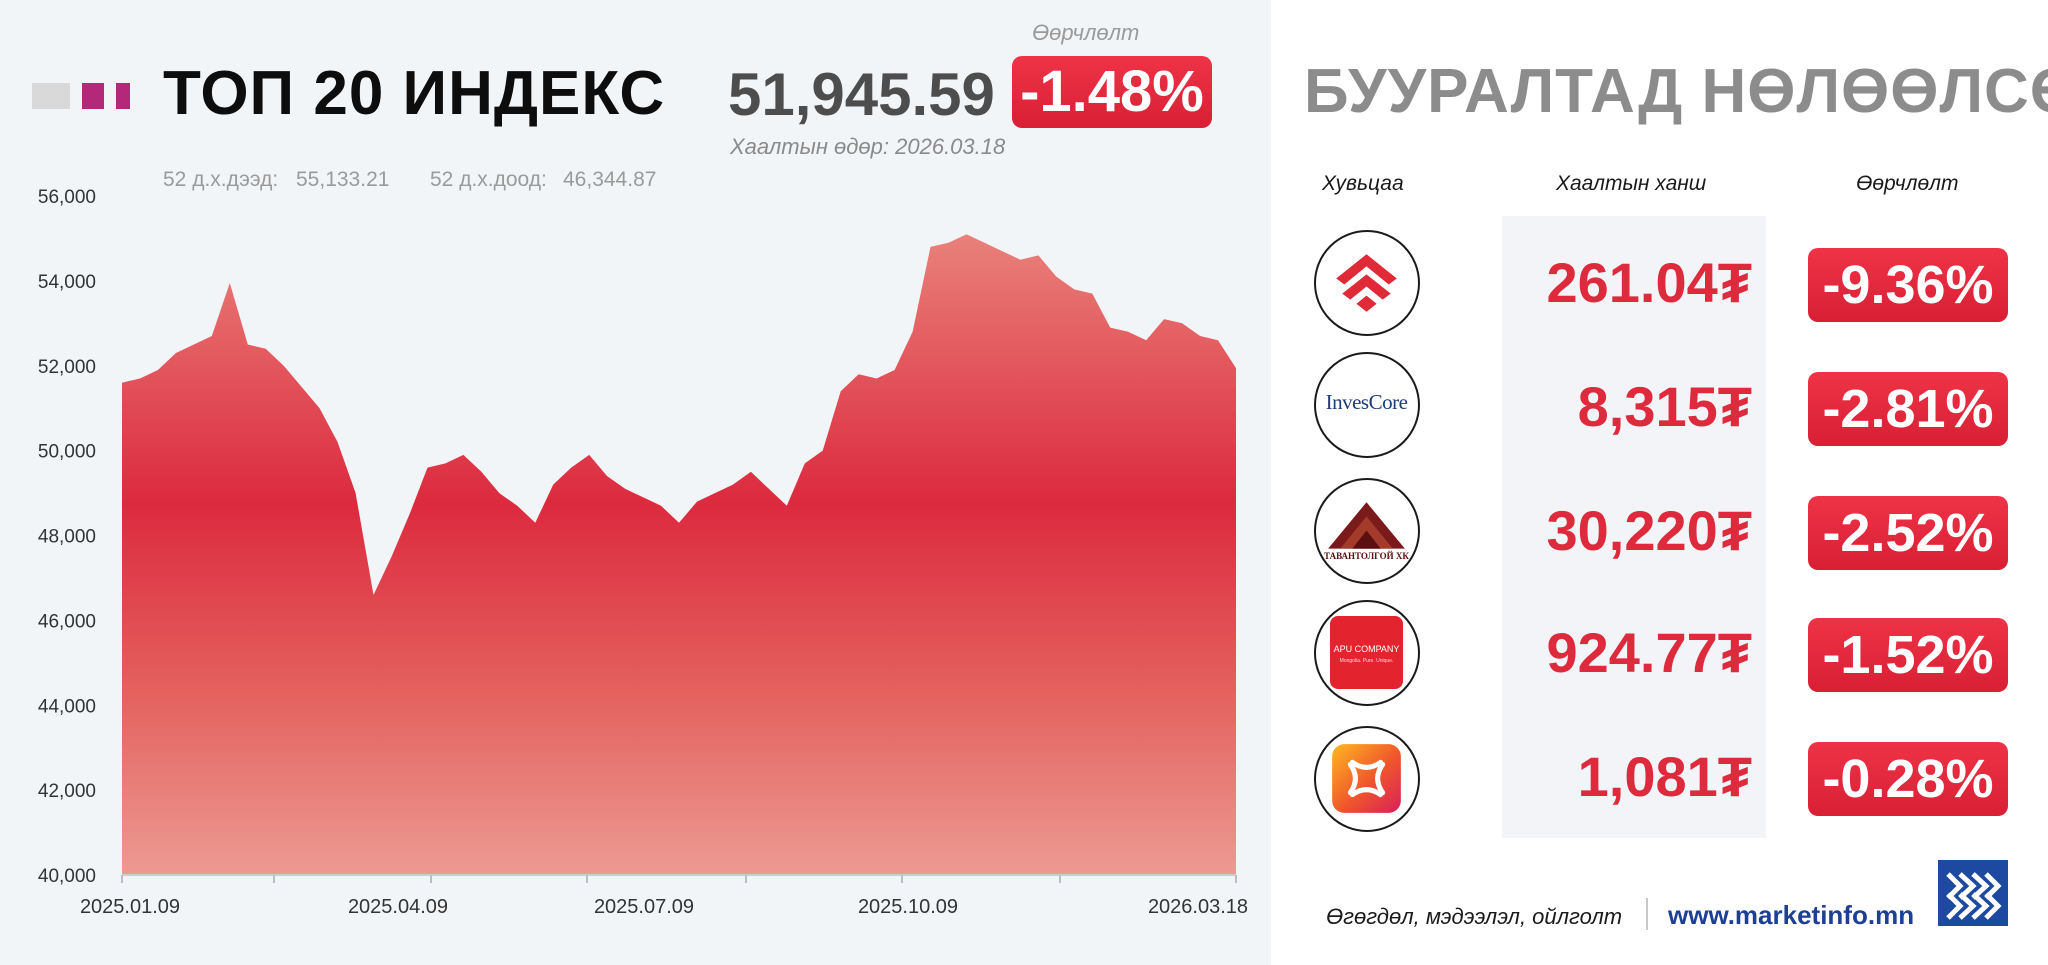  I want to click on y-tick-label: 54,000, so click(67, 282).